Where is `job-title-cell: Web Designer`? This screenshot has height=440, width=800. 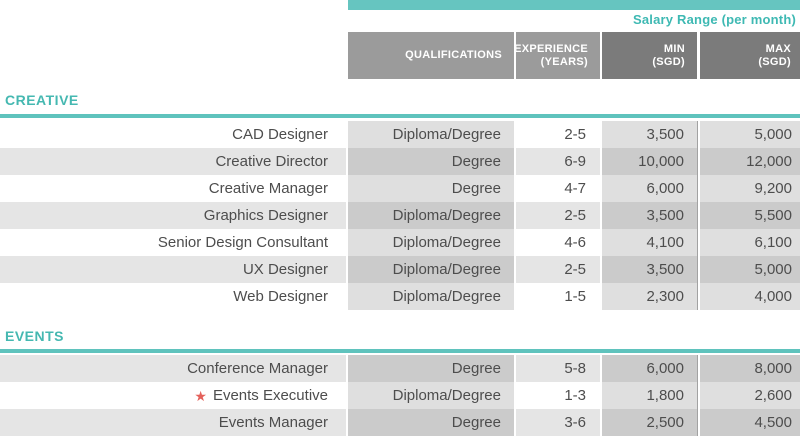
job-title-cell: Web Designer is located at coordinates (173, 296).